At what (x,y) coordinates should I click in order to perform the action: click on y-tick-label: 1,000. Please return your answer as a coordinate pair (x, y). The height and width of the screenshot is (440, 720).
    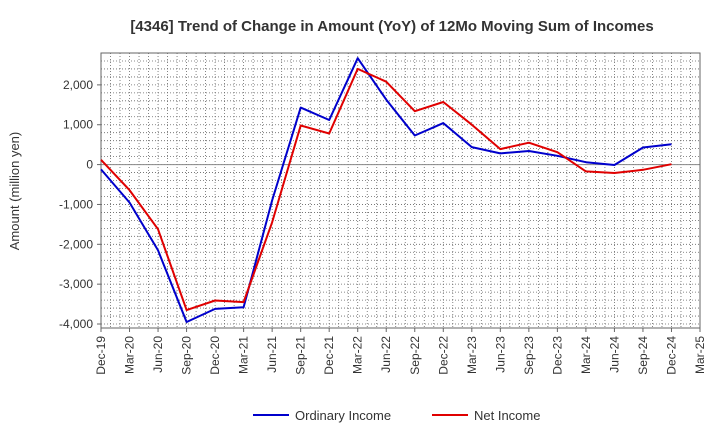
    Looking at the image, I should click on (78, 125).